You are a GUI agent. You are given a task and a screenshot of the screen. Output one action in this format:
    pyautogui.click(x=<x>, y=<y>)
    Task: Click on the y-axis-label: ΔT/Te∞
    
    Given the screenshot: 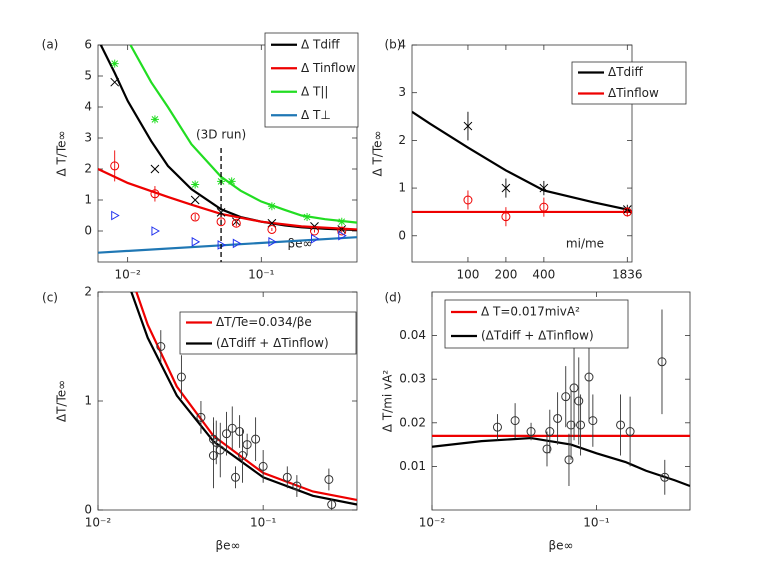 What is the action you would take?
    pyautogui.click(x=62, y=401)
    